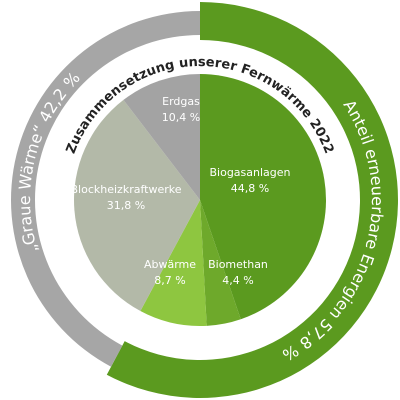 This screenshot has width=400, height=400. Describe the element at coordinates (238, 272) in the screenshot. I see `slice-label: Biomethan 4,4 %` at that location.